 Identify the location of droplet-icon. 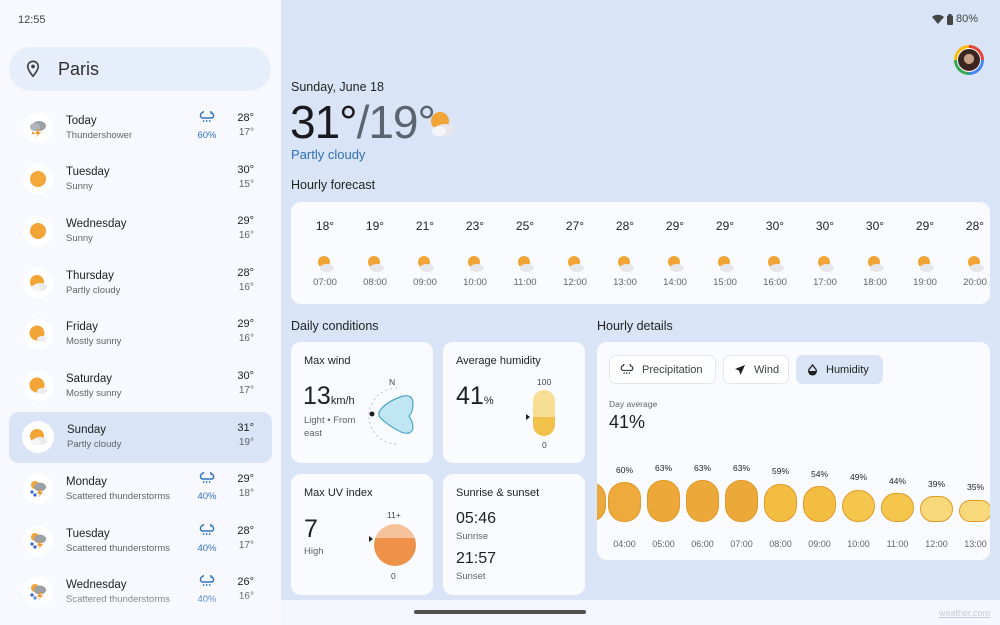
(812, 369).